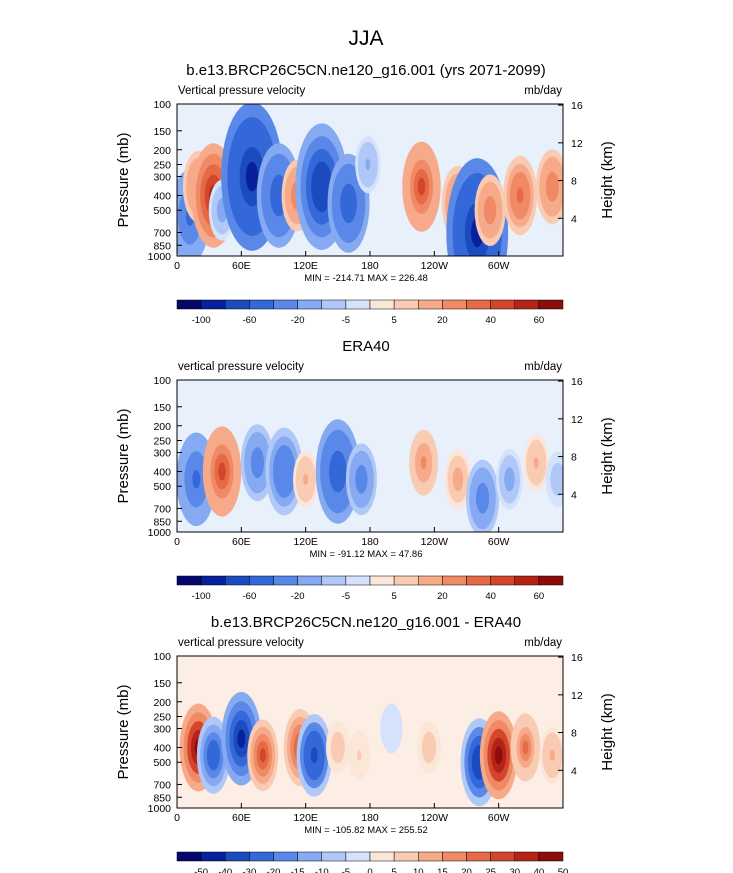 This screenshot has width=733, height=873. What do you see at coordinates (365, 554) in the screenshot?
I see `min-max-stats: MIN = -91.12 MAX = 47.86` at bounding box center [365, 554].